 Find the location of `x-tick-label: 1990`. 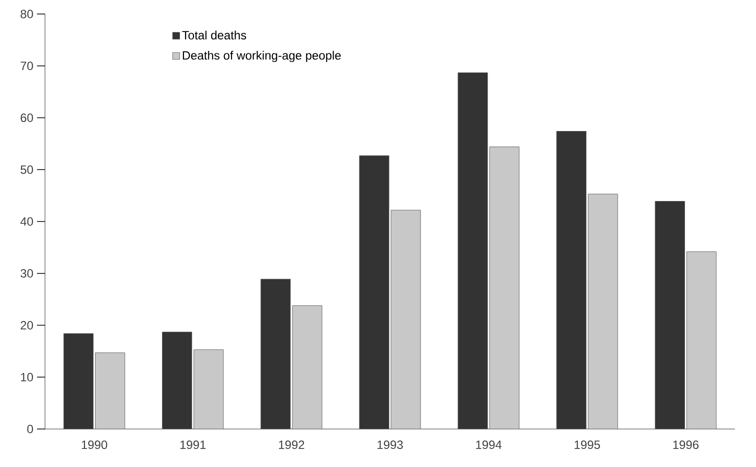

x-tick-label: 1990 is located at coordinates (95, 445).